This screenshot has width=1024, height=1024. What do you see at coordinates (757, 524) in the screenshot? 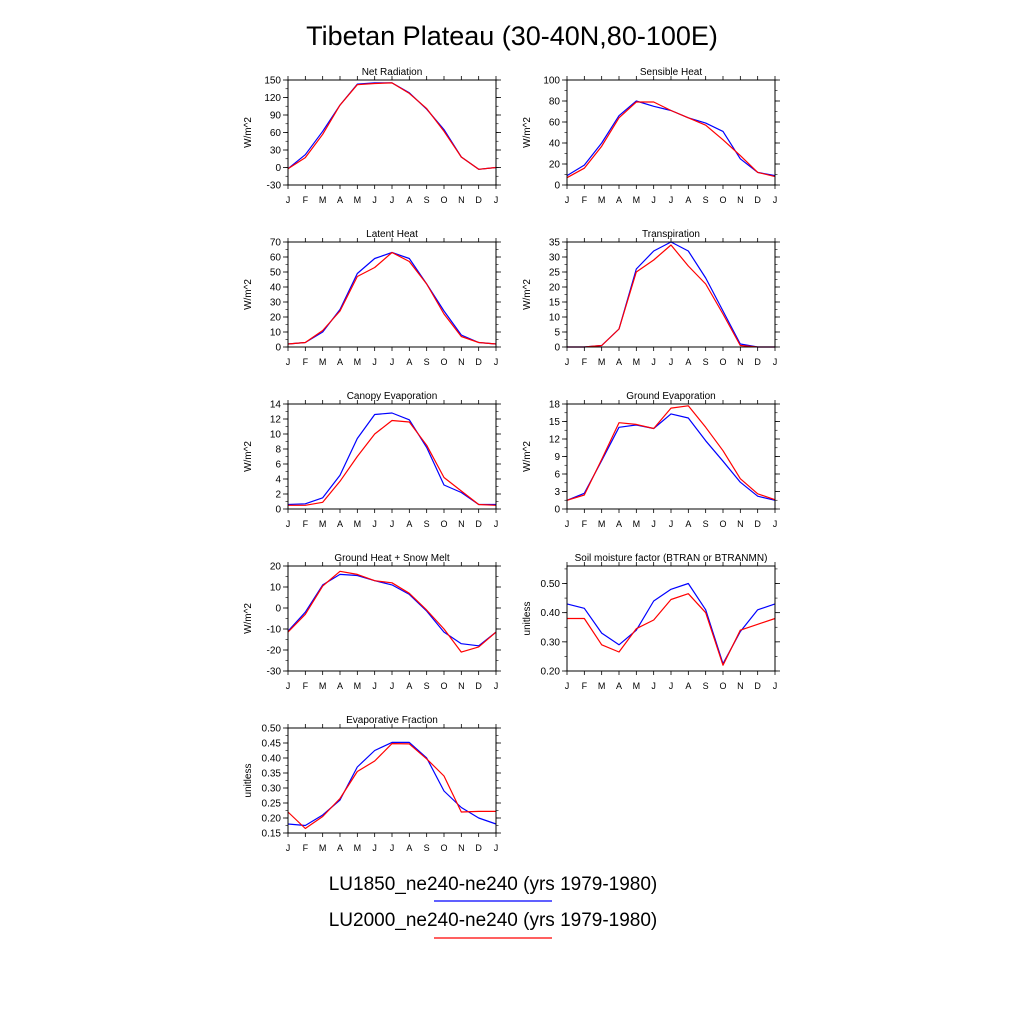
I see `panel-6-xtick-label: D` at bounding box center [757, 524].